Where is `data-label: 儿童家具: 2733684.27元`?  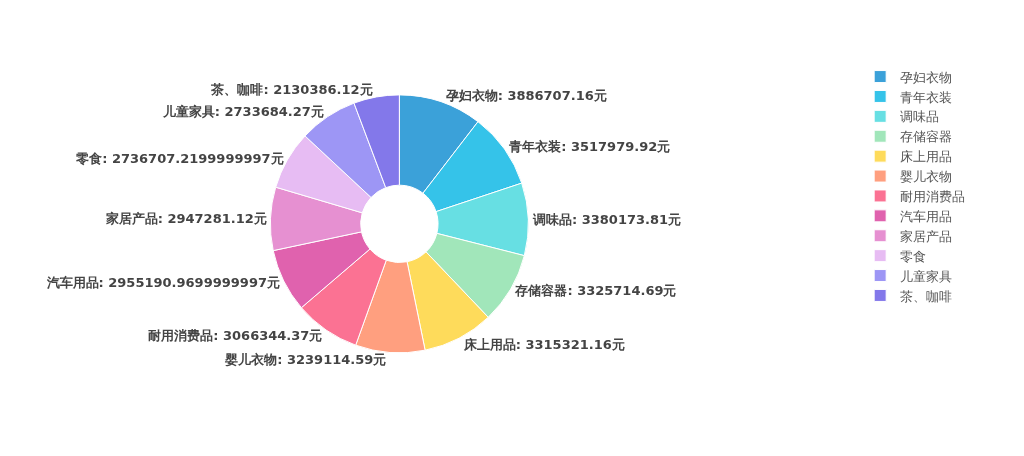
data-label: 儿童家具: 2733684.27元 is located at coordinates (242, 112).